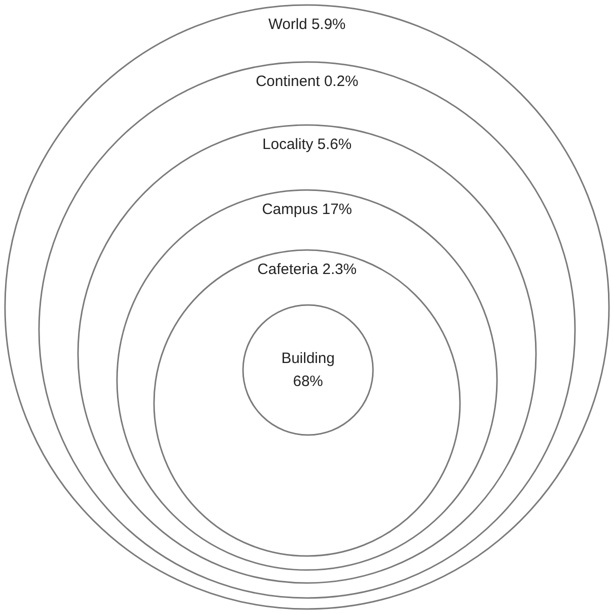 The width and height of the screenshot is (613, 614). What do you see at coordinates (341, 81) in the screenshot?
I see `data-label: 0.2%` at bounding box center [341, 81].